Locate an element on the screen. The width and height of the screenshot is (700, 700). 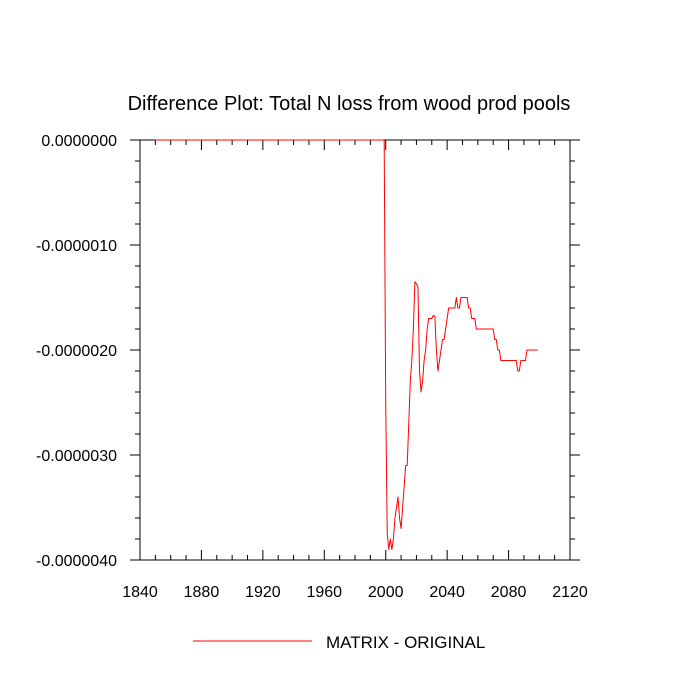
x-tick-label: 2120 is located at coordinates (570, 592).